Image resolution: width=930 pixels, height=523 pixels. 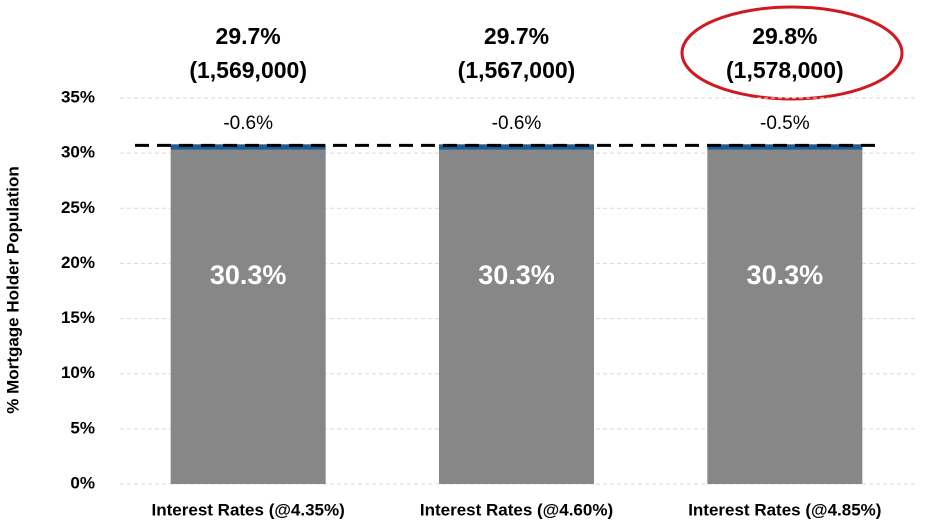 What do you see at coordinates (784, 36) in the screenshot?
I see `total-label: 29.8%` at bounding box center [784, 36].